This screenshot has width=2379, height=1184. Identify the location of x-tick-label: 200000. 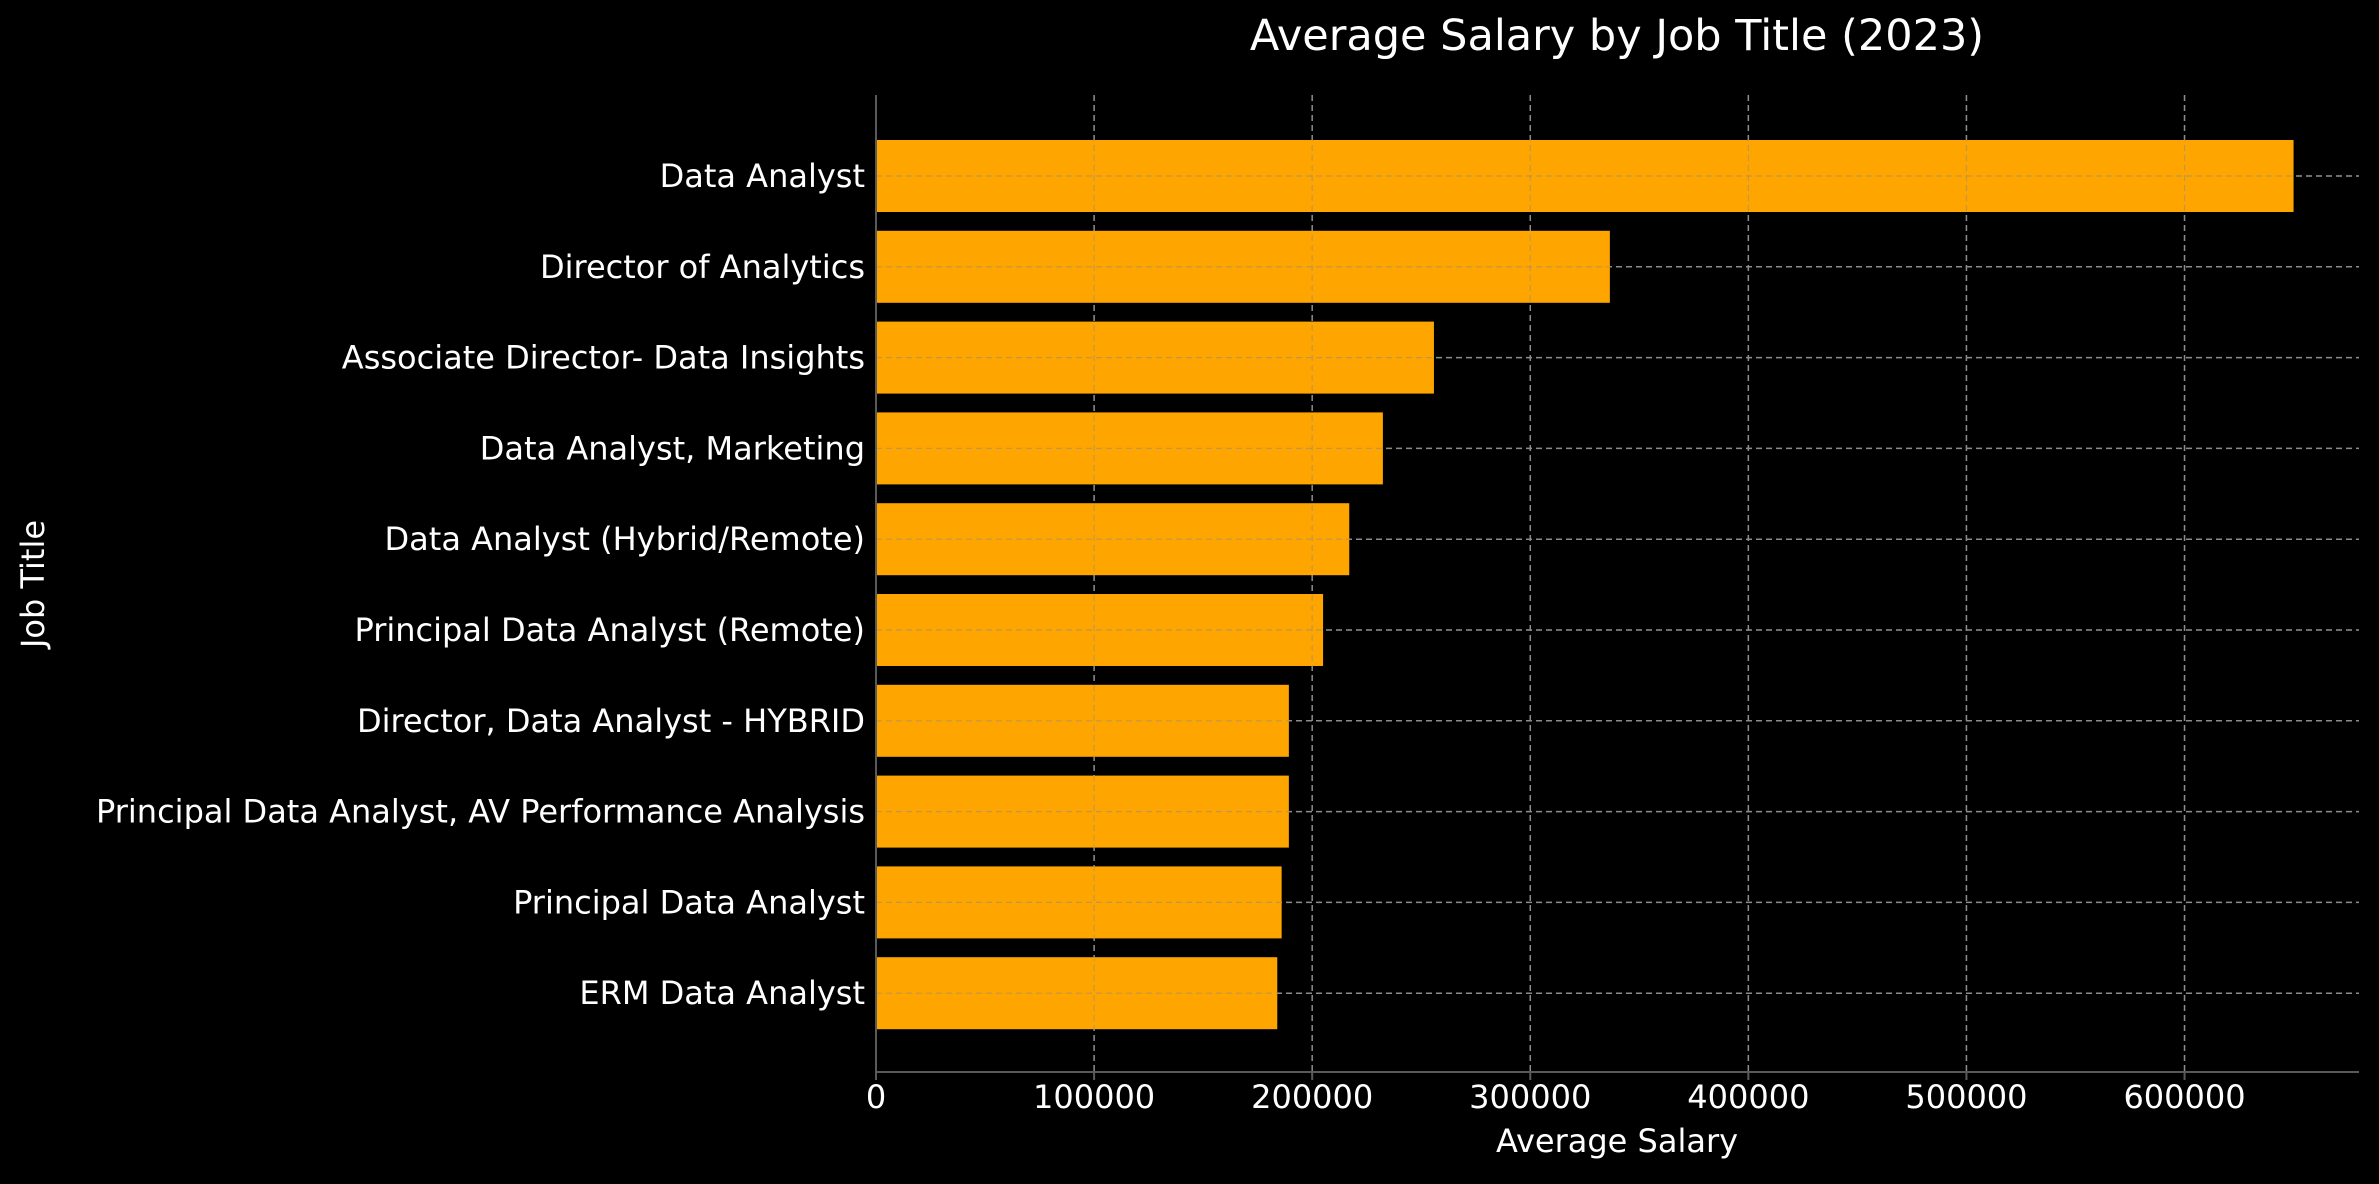
(1312, 1097).